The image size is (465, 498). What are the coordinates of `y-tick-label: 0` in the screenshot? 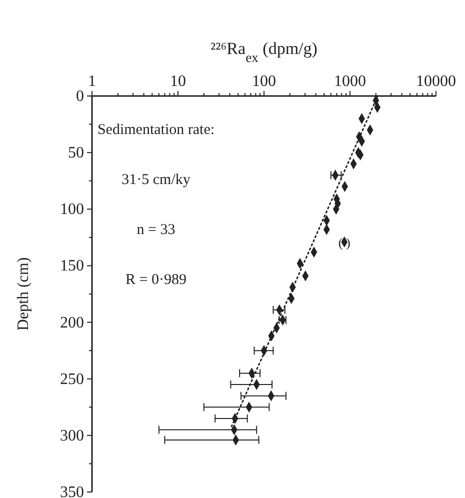 It's located at (80, 96).